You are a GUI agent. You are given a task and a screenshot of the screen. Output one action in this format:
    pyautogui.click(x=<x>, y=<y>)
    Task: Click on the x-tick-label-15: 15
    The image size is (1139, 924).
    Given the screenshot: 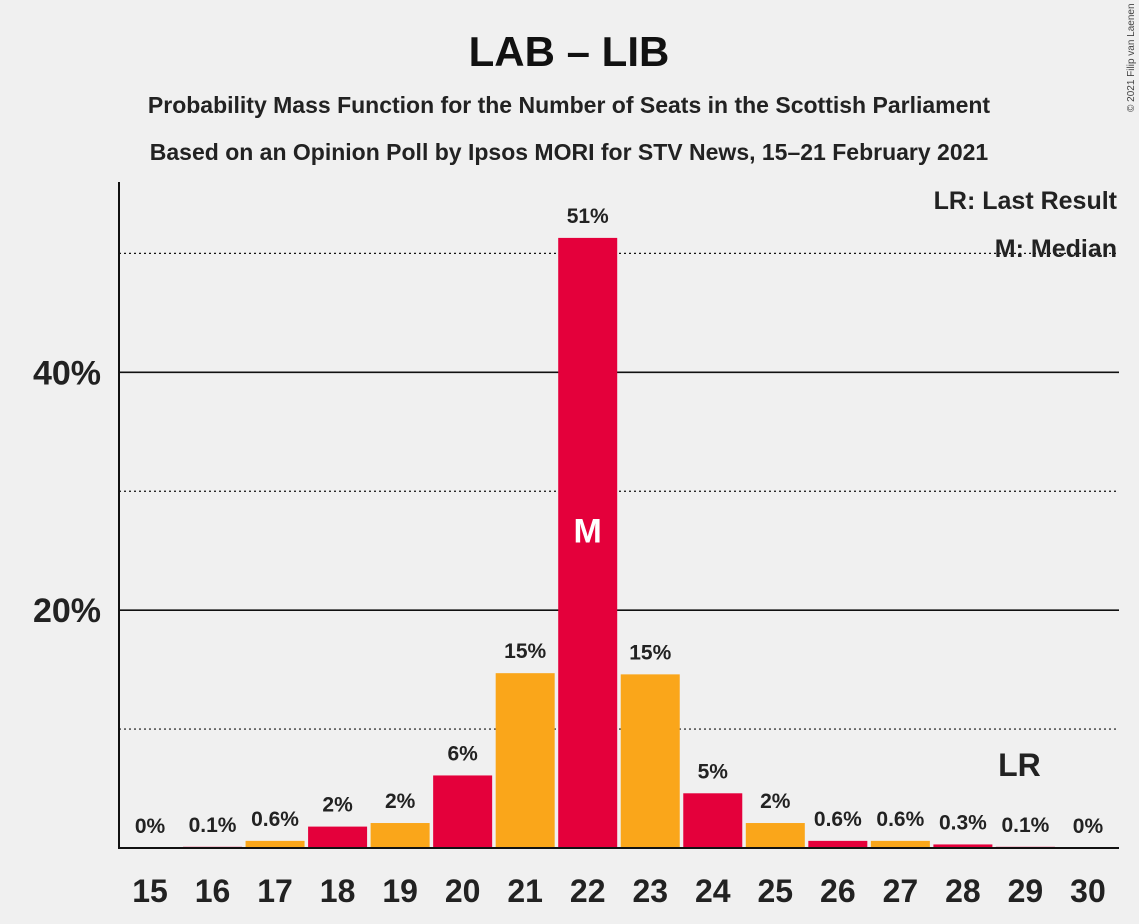 What is the action you would take?
    pyautogui.click(x=150, y=891)
    